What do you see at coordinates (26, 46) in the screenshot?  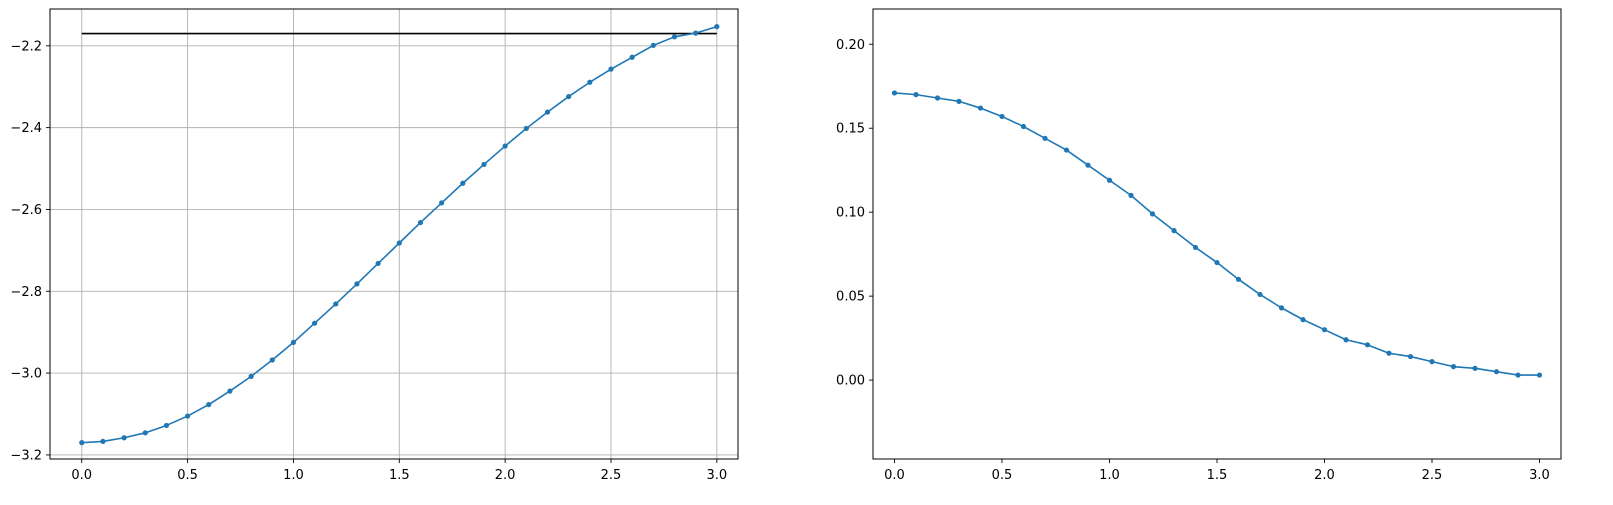 I see `y-tick-label: −2.2` at bounding box center [26, 46].